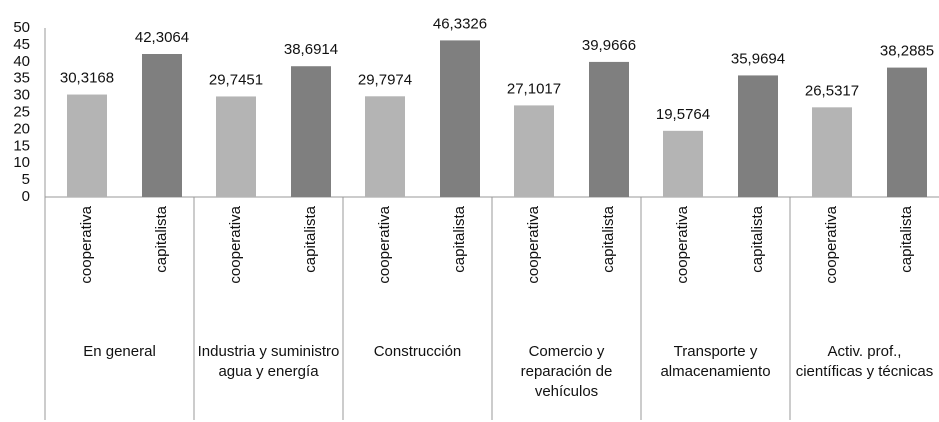 The image size is (939, 422). Describe the element at coordinates (683, 114) in the screenshot. I see `value-label: 19,5764` at that location.